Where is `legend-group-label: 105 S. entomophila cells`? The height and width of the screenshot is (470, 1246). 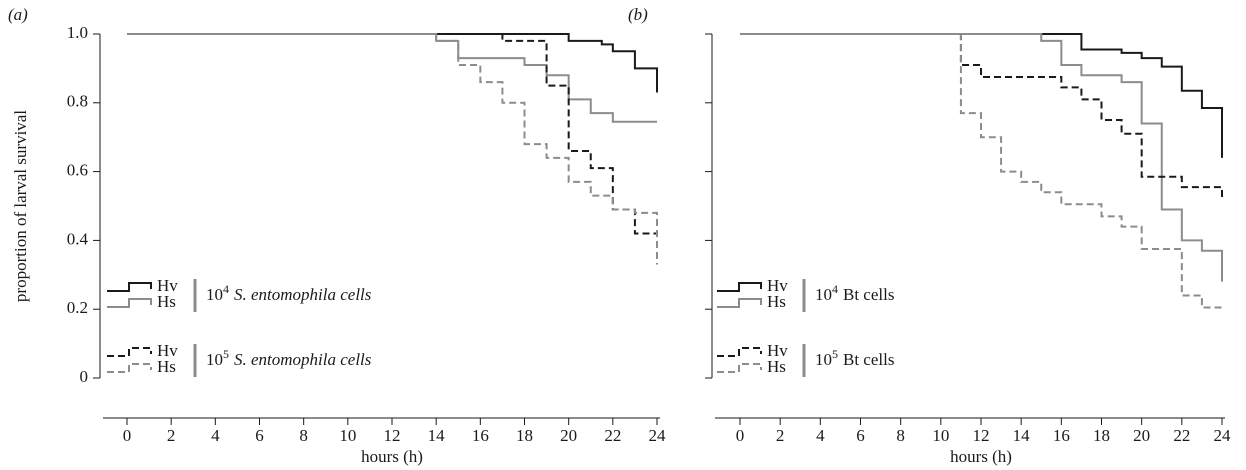 legend-group-label: 105 S. entomophila cells is located at coordinates (289, 358).